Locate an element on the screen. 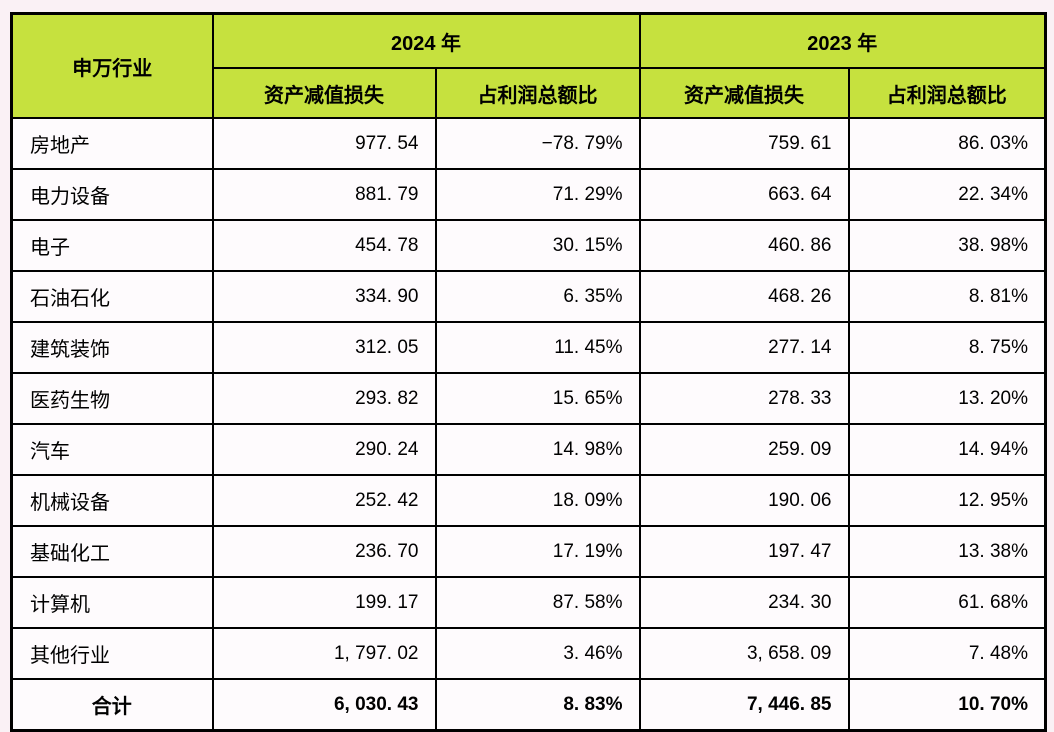 The height and width of the screenshot is (732, 1054). header-year-2023: 2023 年 is located at coordinates (842, 40).